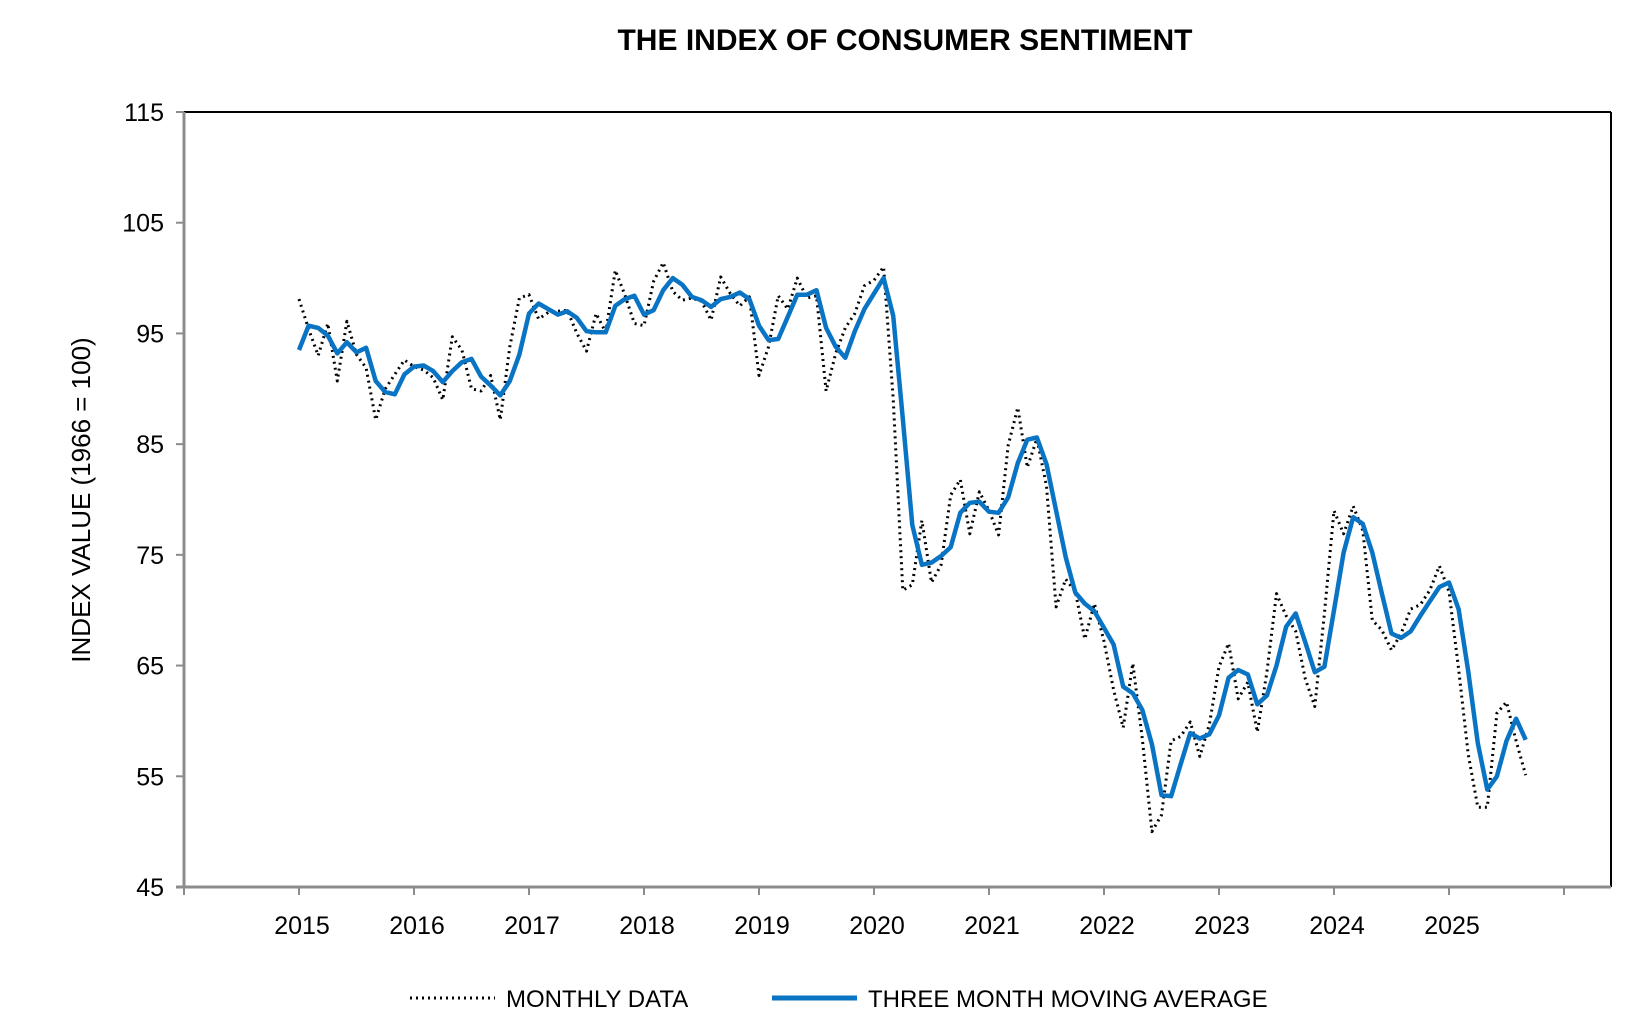  Describe the element at coordinates (992, 926) in the screenshot. I see `x-tick-label: 2021` at that location.